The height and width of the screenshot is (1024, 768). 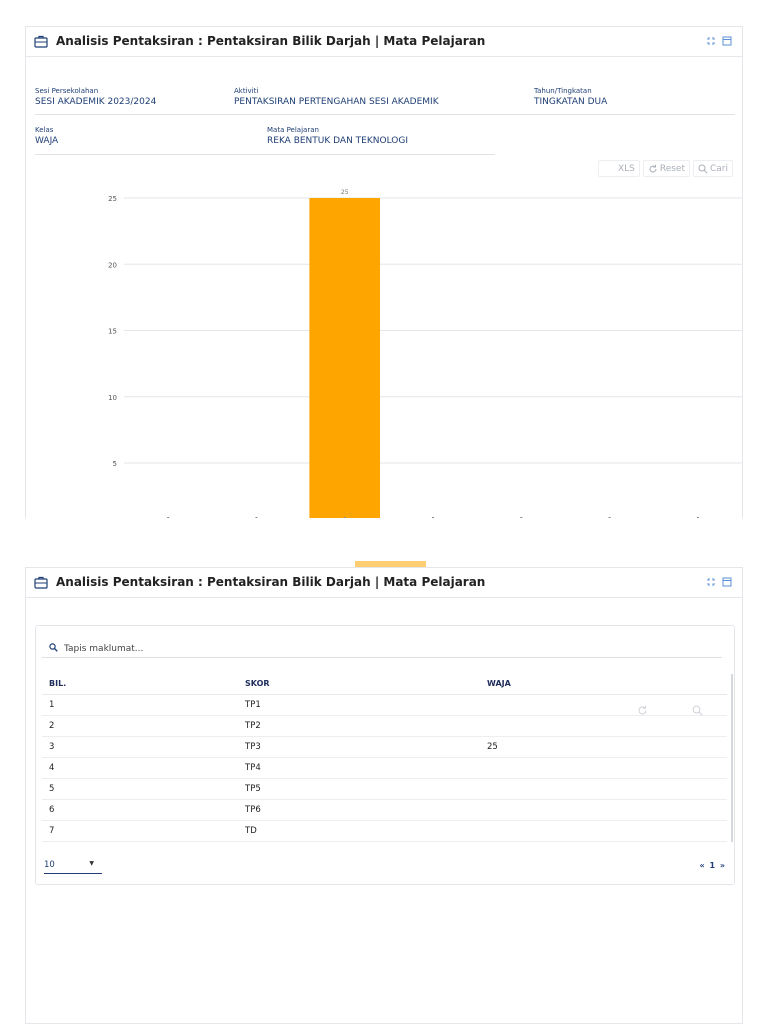 I want to click on tahun-field: Tahun/Tingkatan TINGKATAN DUA, so click(x=570, y=97).